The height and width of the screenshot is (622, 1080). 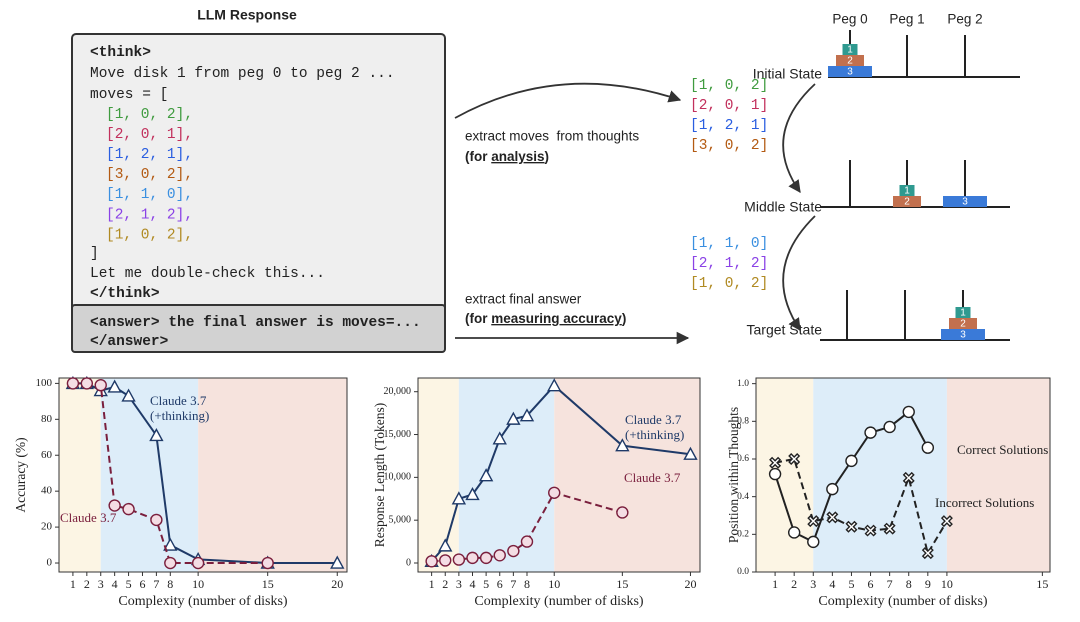 I want to click on code-line: moves = [, so click(x=129, y=95).